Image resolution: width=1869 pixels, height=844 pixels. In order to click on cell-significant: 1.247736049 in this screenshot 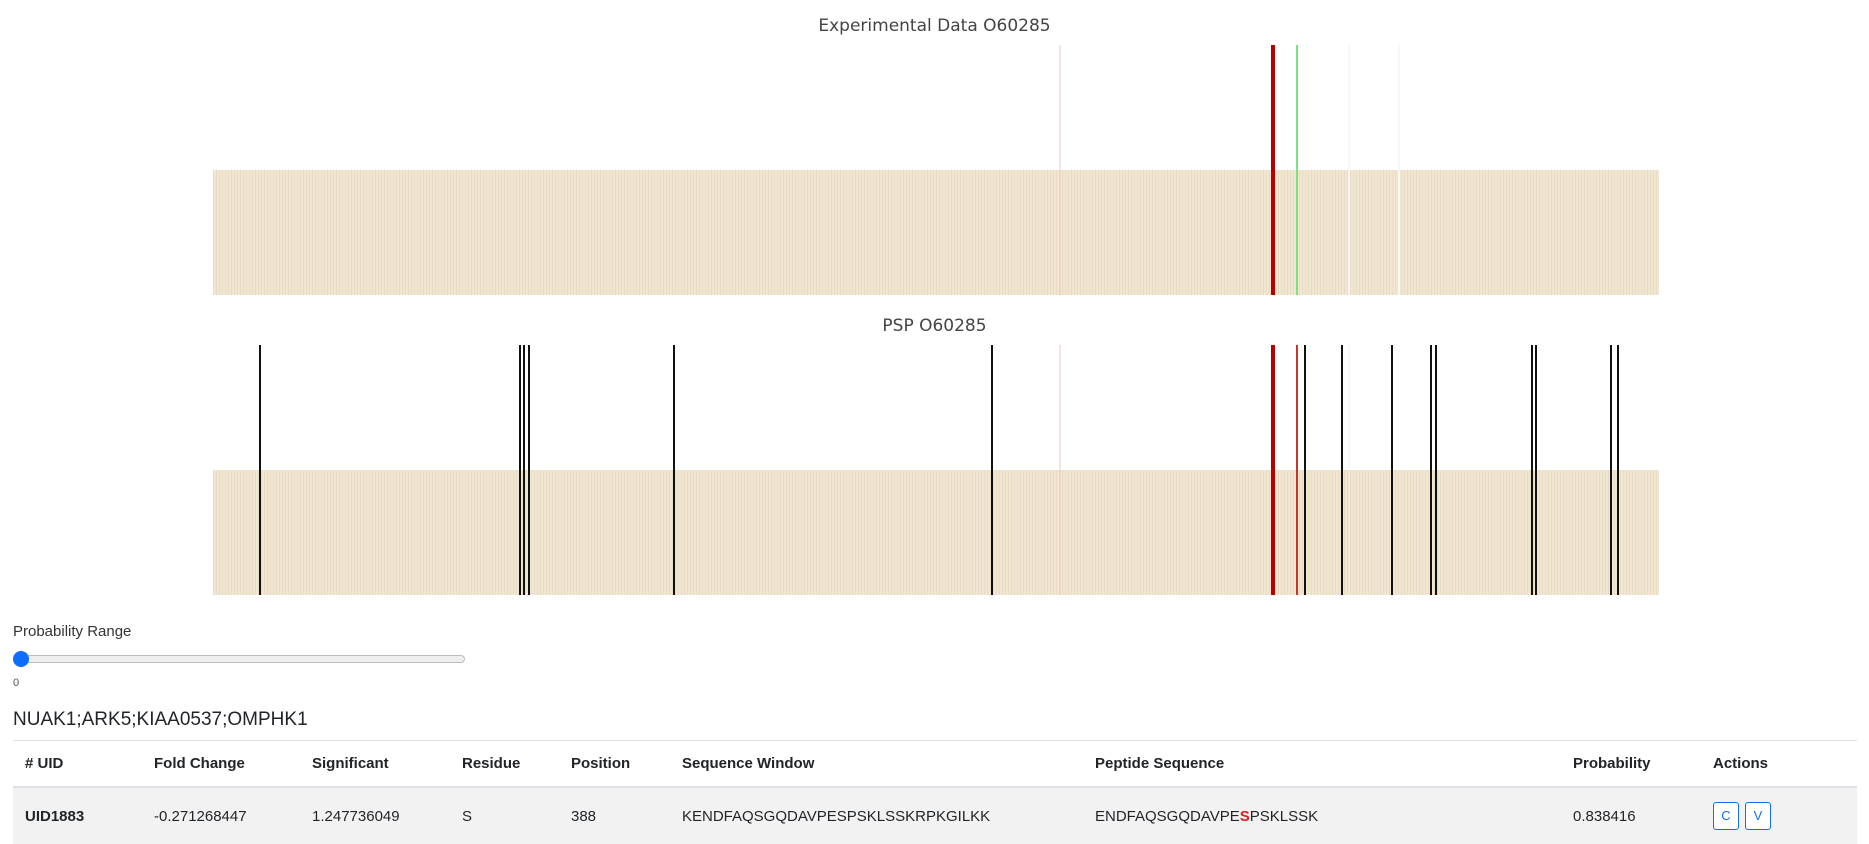, I will do `click(375, 815)`.